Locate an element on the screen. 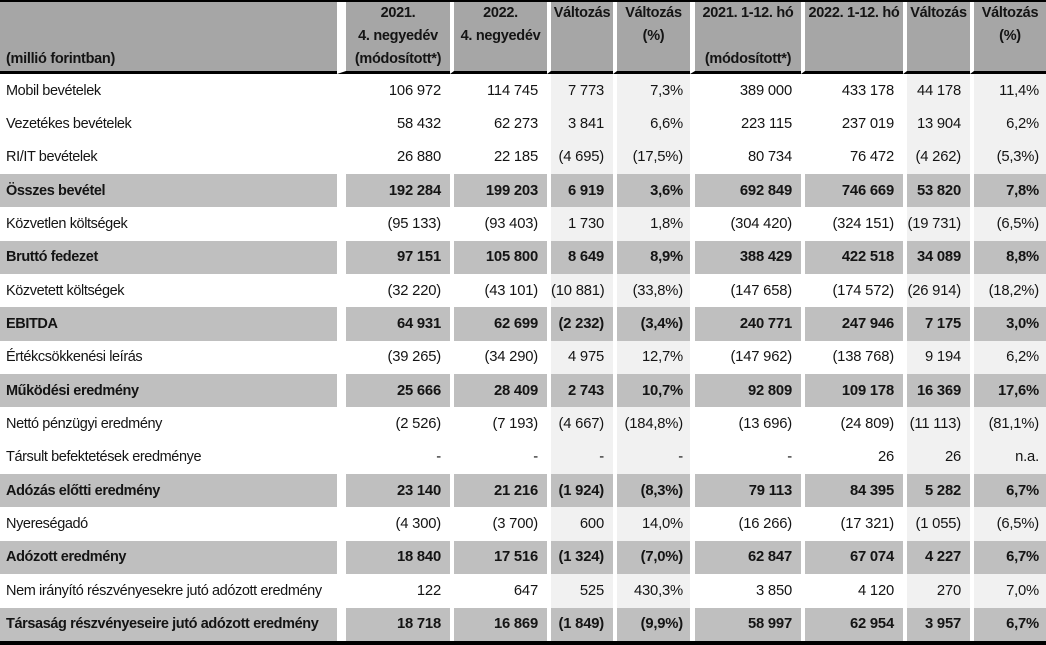 The image size is (1046, 645). value-cell: 18 840 is located at coordinates (393, 557).